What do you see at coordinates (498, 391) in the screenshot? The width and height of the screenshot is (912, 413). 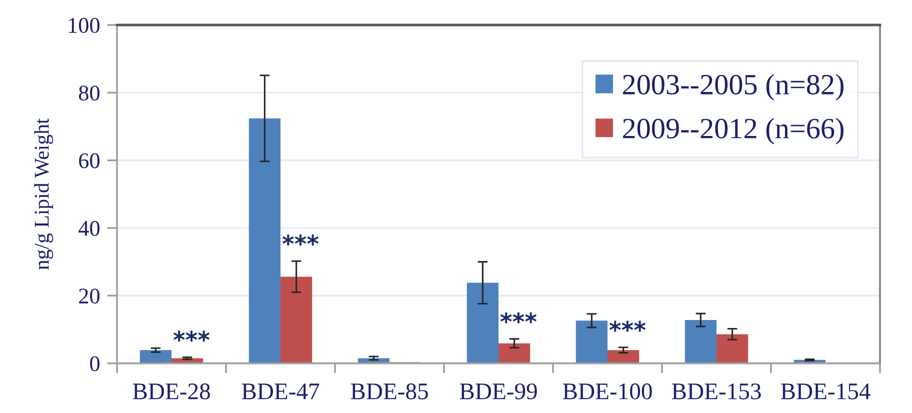 I see `x-tick-label: BDE-99` at bounding box center [498, 391].